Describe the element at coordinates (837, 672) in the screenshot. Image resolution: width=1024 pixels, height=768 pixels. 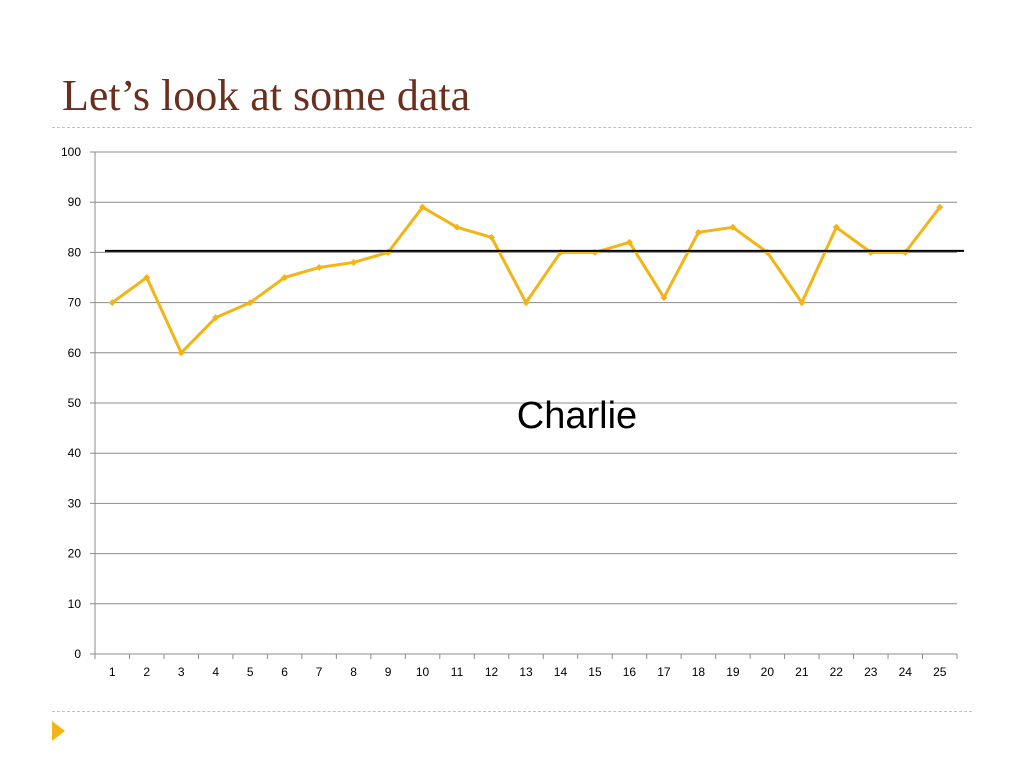
I see `x-tick-label: 22` at that location.